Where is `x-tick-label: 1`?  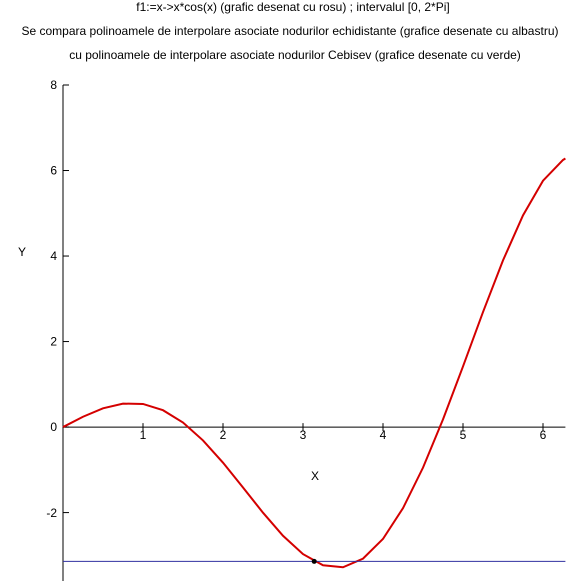
x-tick-label: 1 is located at coordinates (143, 435).